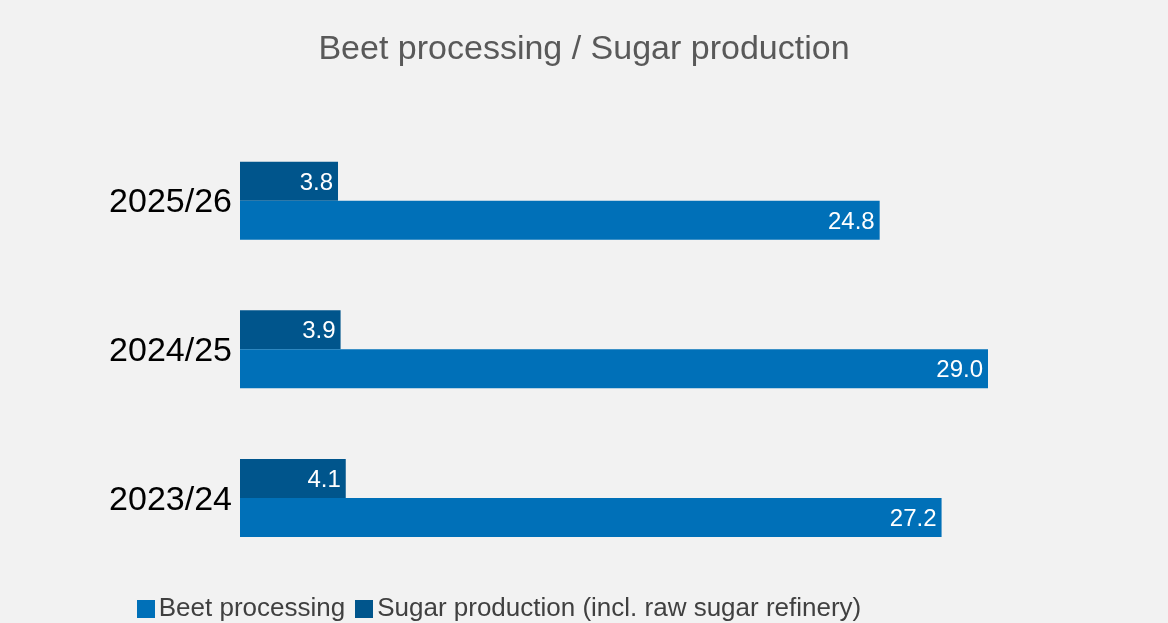 The image size is (1168, 623). I want to click on y-tick-label: 2023/24, so click(170, 497).